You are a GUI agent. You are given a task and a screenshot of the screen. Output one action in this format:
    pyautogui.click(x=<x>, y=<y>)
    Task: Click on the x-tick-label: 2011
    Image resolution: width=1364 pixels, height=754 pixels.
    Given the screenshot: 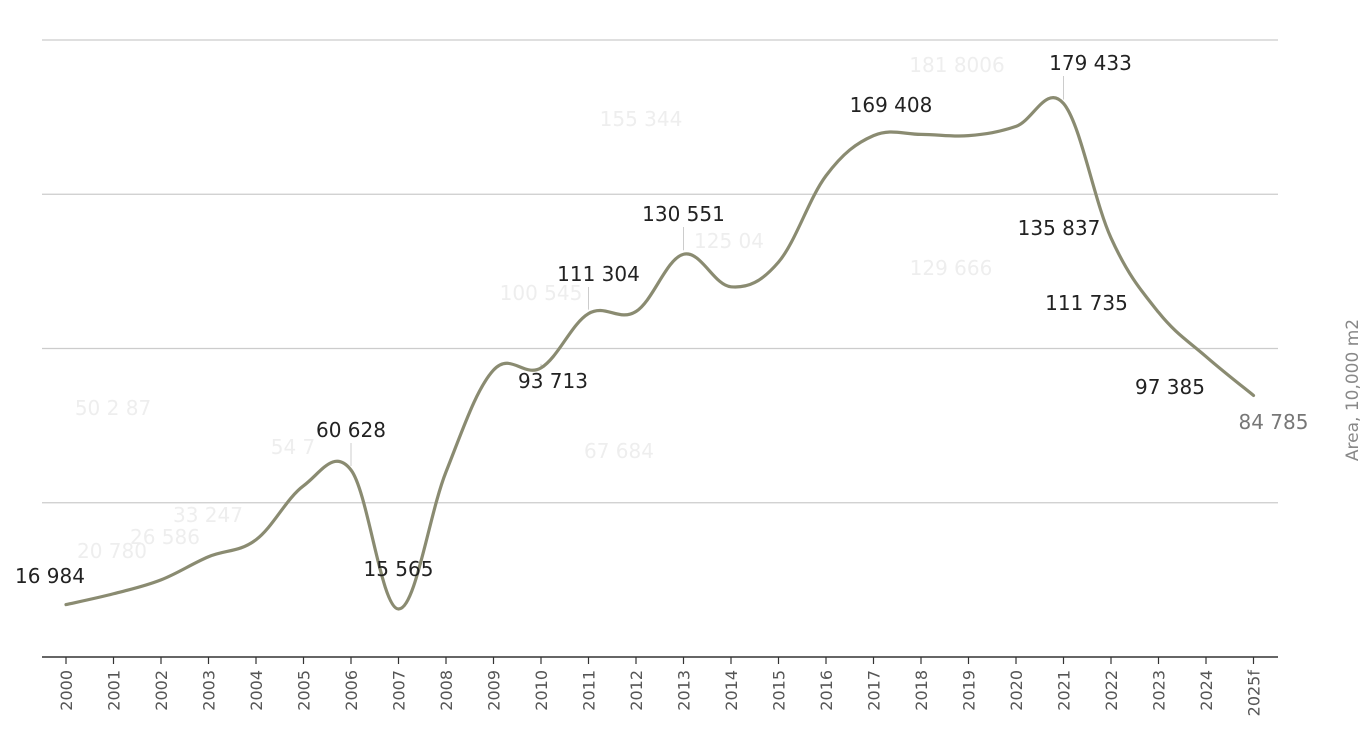 What is the action you would take?
    pyautogui.click(x=589, y=690)
    